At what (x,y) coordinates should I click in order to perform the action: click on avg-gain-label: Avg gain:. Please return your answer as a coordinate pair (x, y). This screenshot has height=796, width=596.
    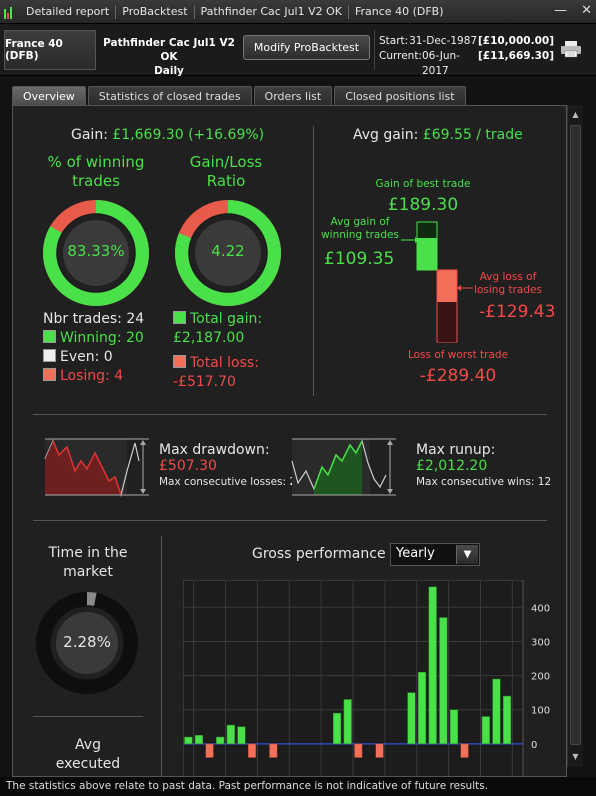
    Looking at the image, I should click on (386, 135).